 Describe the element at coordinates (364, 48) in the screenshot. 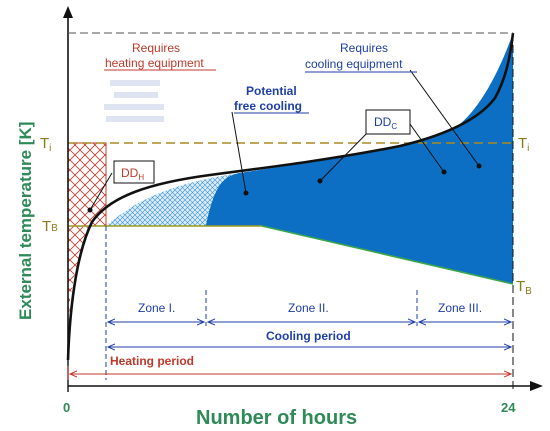

I see `cooling-equipment-line1: Requires` at that location.